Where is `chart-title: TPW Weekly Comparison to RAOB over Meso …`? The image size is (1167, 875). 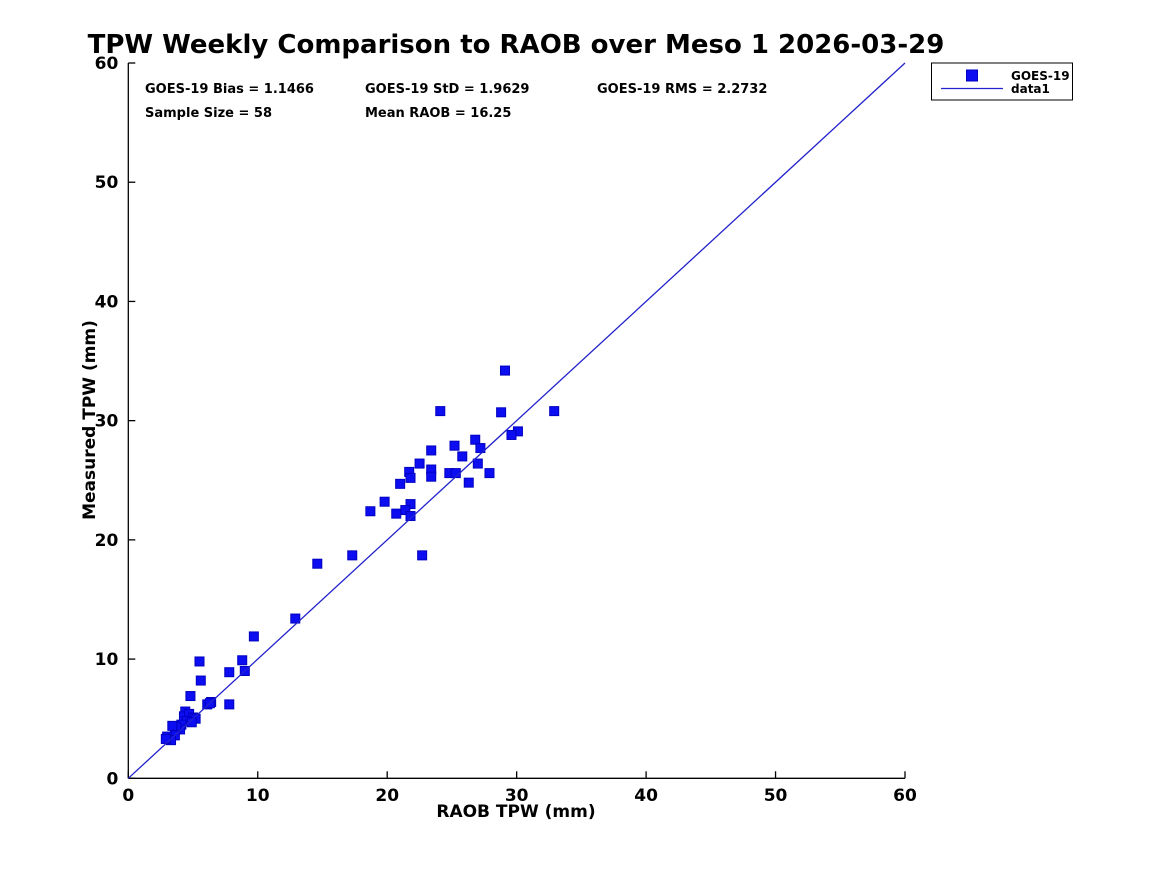
chart-title: TPW Weekly Comparison to RAOB over Meso … is located at coordinates (516, 45).